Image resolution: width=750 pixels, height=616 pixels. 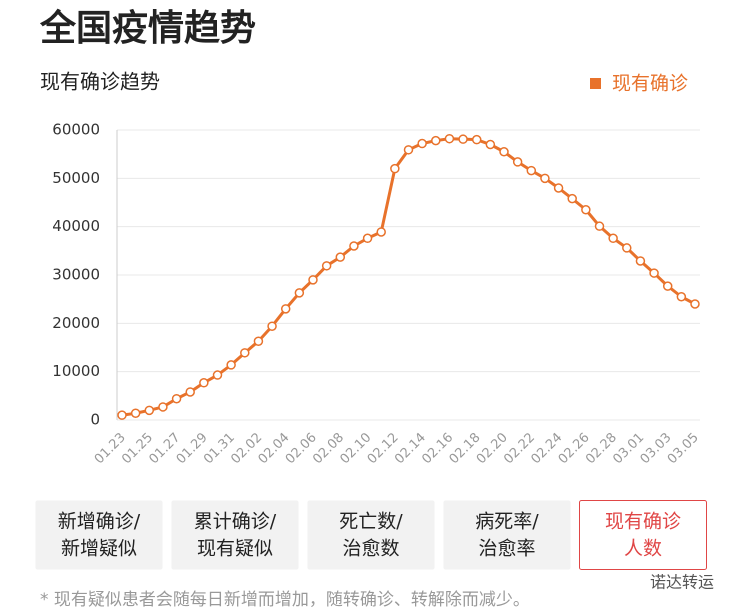 What do you see at coordinates (76, 226) in the screenshot?
I see `y-tick-label: 40000` at bounding box center [76, 226].